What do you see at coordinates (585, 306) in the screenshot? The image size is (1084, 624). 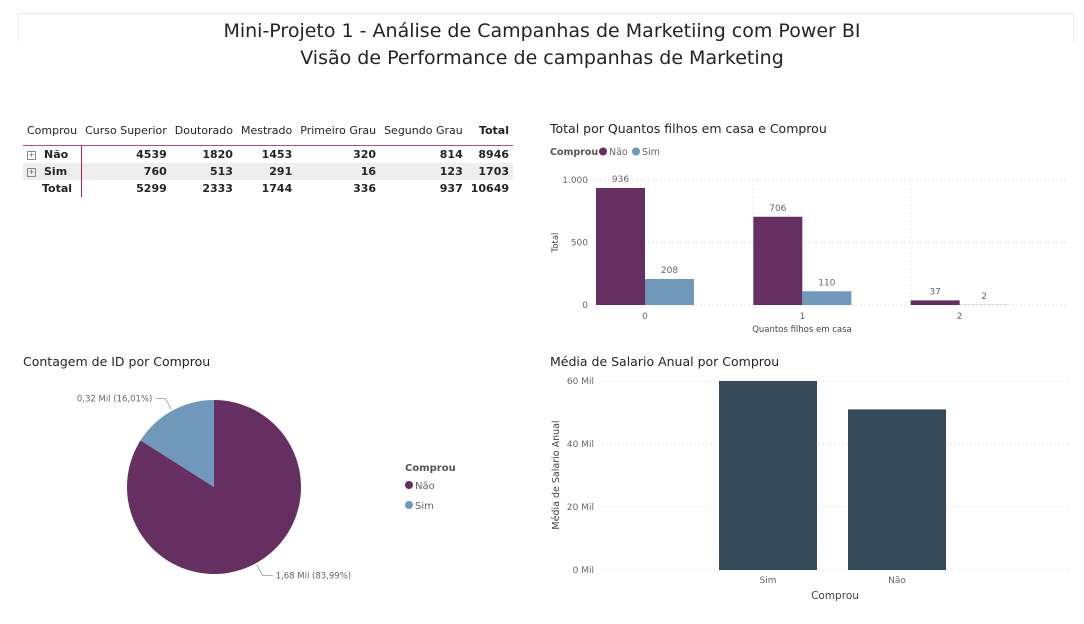 I see `y-tick-label: 0` at bounding box center [585, 306].